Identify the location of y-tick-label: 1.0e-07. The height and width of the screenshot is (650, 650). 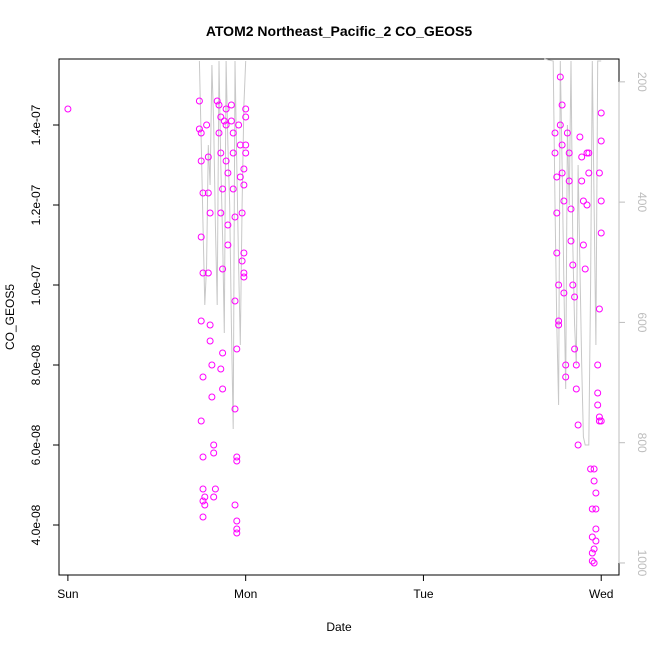
(36, 284).